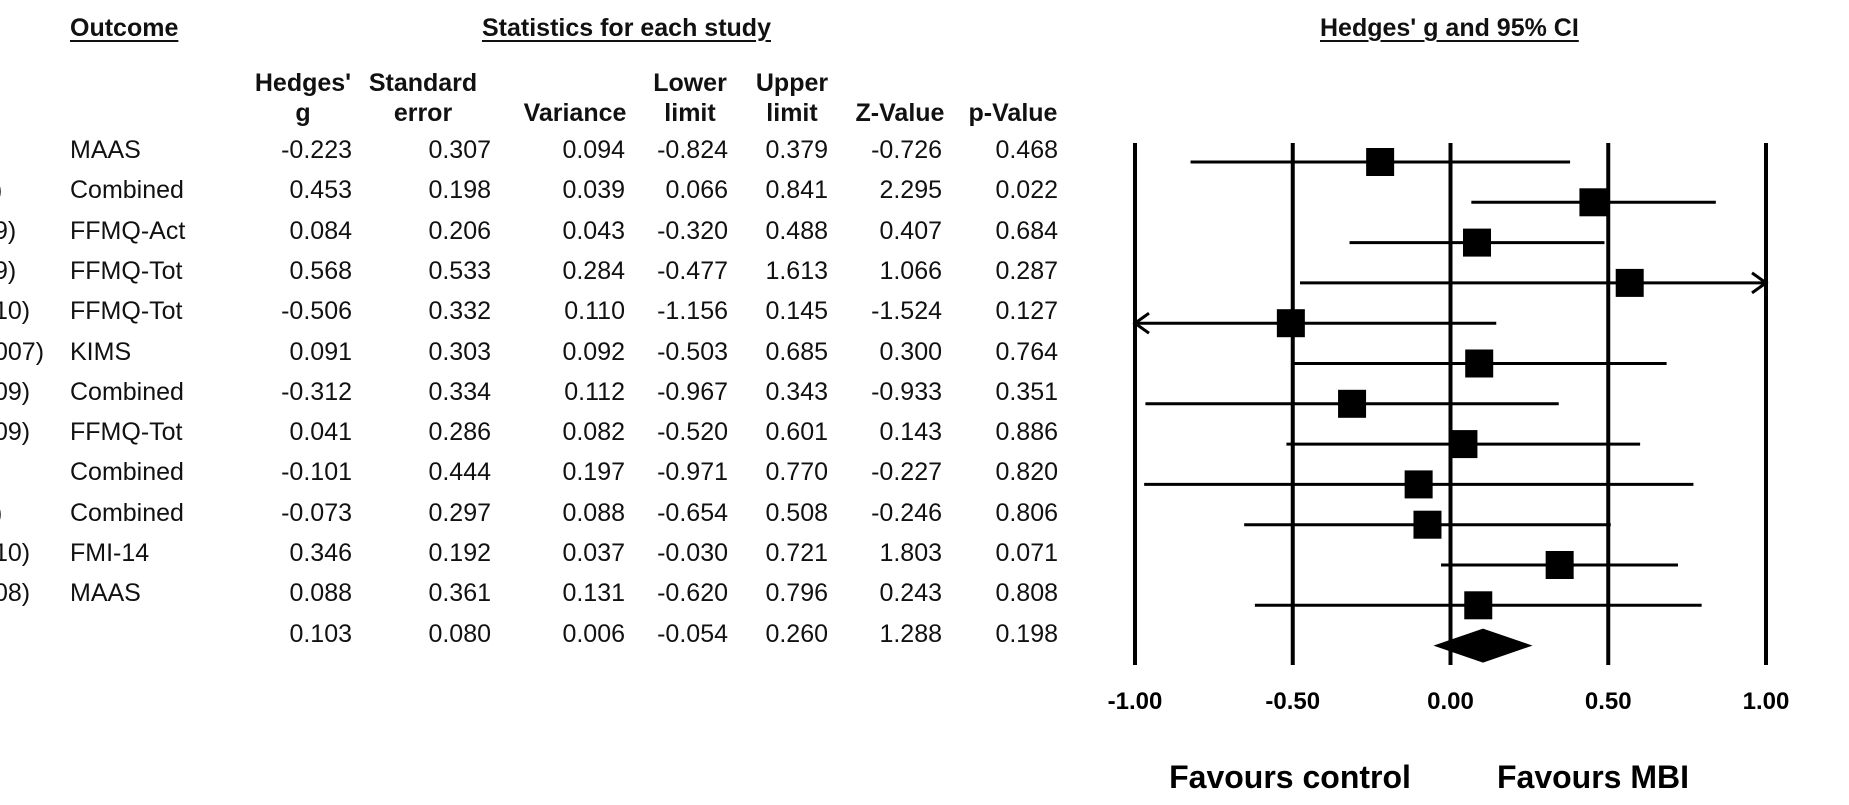 The image size is (1849, 805). Describe the element at coordinates (692, 472) in the screenshot. I see `cell-lo: -0.971` at that location.